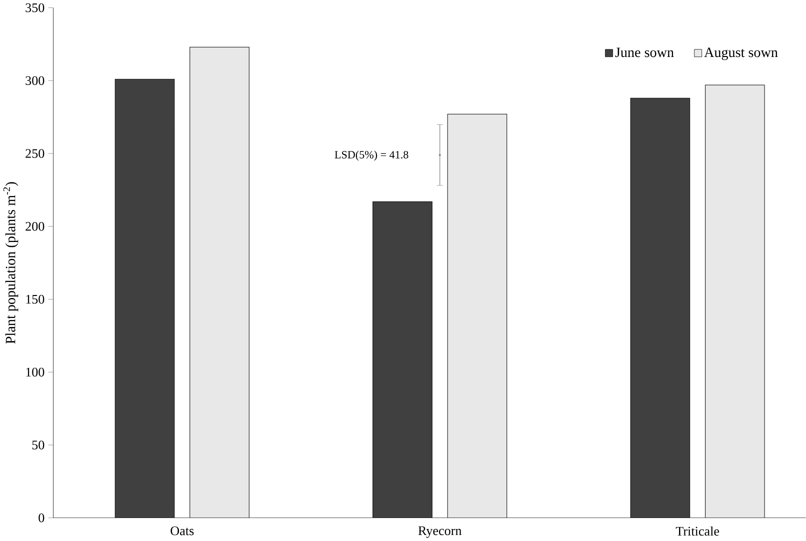 The image size is (806, 541). I want to click on y-tick-label: 0, so click(41, 517).